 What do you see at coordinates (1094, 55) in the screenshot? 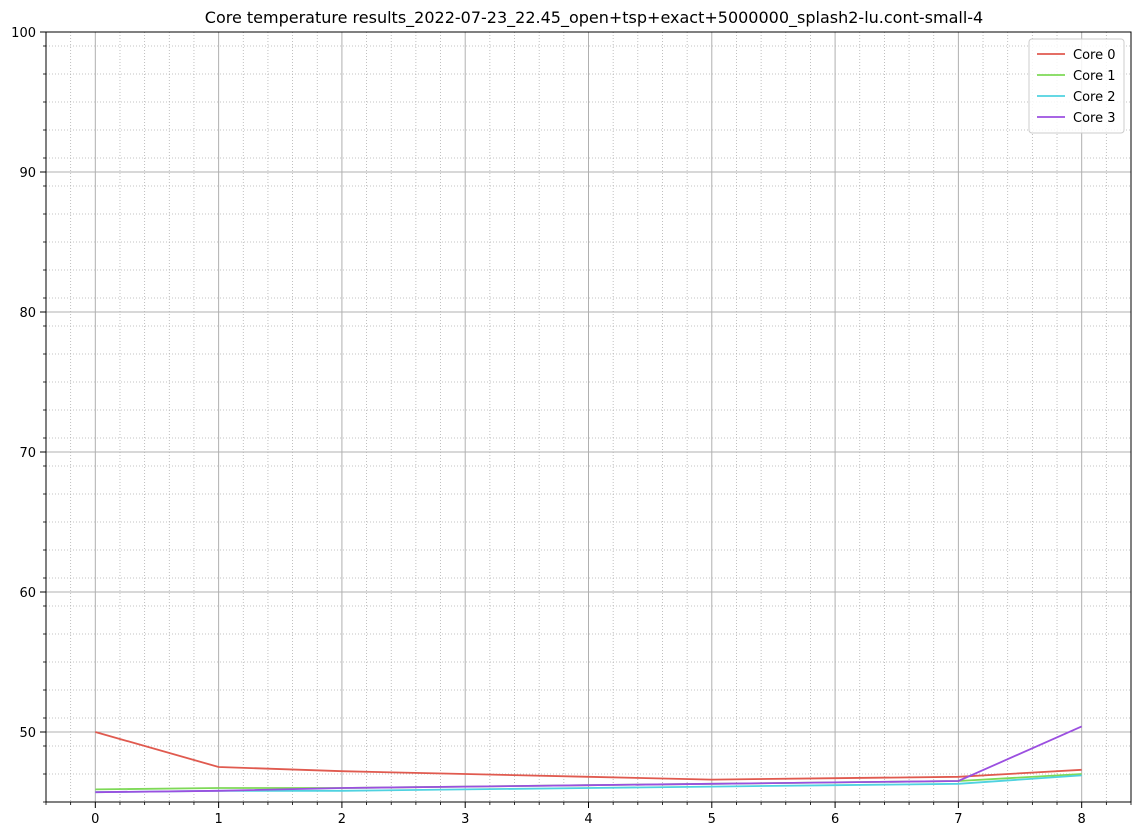
I see `legend-label-core-0: Core 0` at bounding box center [1094, 55].